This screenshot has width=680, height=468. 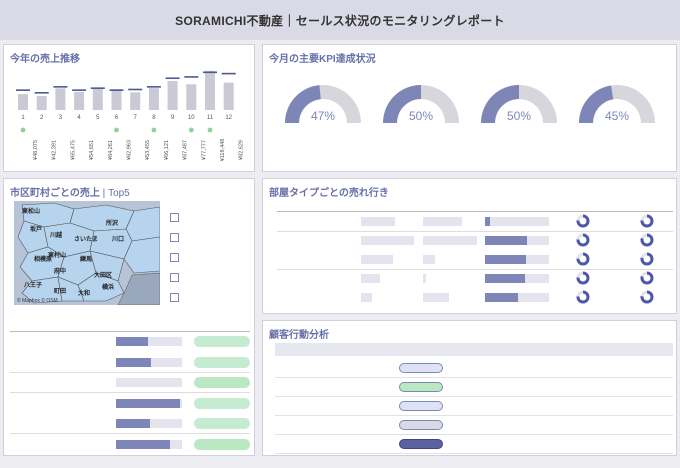 I want to click on report-title: SORAMICHI不動産｜セールス状況のモニタリングレポート, so click(x=340, y=20).